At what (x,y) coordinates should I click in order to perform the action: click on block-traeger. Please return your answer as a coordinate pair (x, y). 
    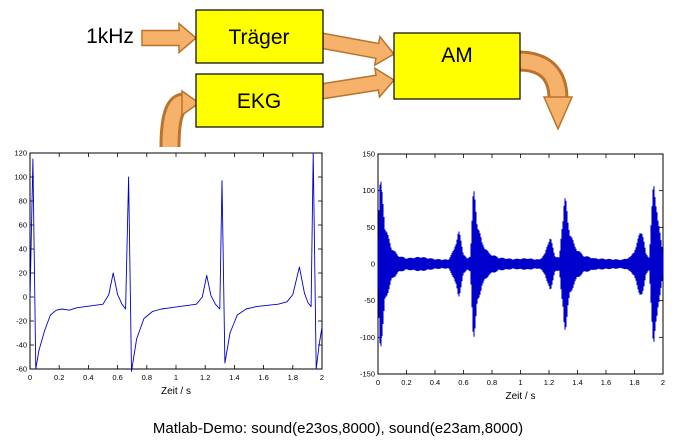
    Looking at the image, I should click on (259, 36).